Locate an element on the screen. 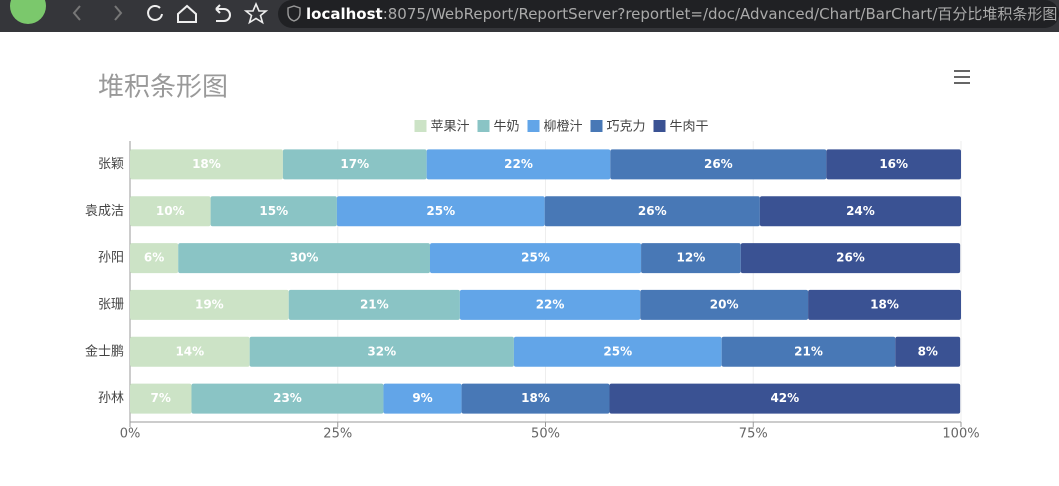  value-label: 15% is located at coordinates (273, 211).